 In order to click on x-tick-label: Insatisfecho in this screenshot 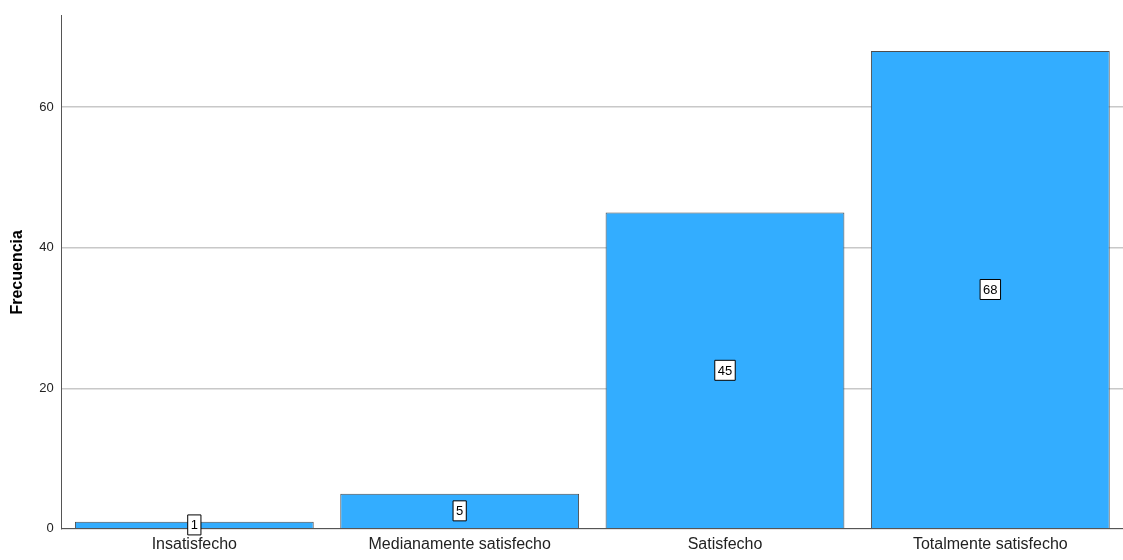, I will do `click(194, 543)`.